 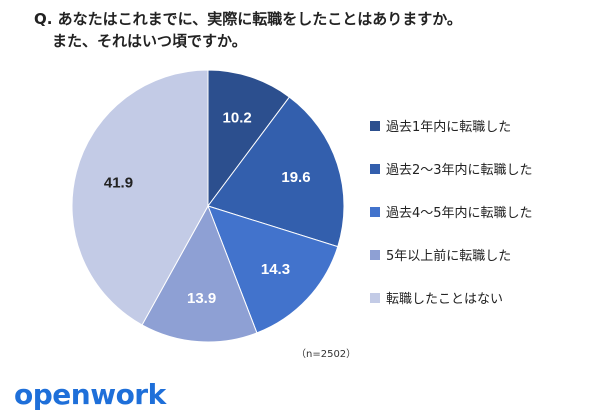 What do you see at coordinates (449, 127) in the screenshot?
I see `legend-label-1: 過去1年内に転職した` at bounding box center [449, 127].